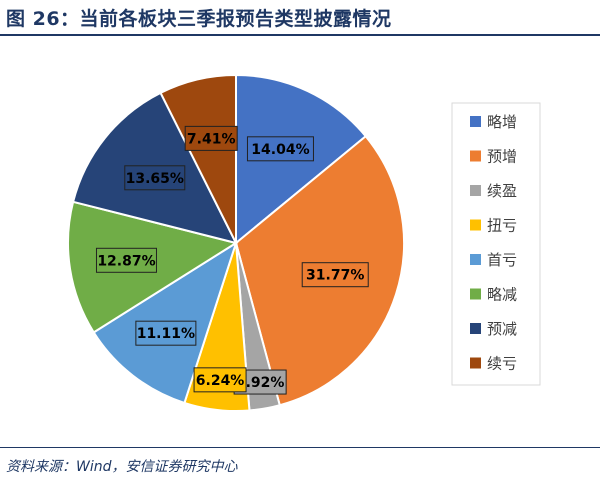  I want to click on source-note: 资料来源：Wind，安信证券研究中心, so click(122, 467).